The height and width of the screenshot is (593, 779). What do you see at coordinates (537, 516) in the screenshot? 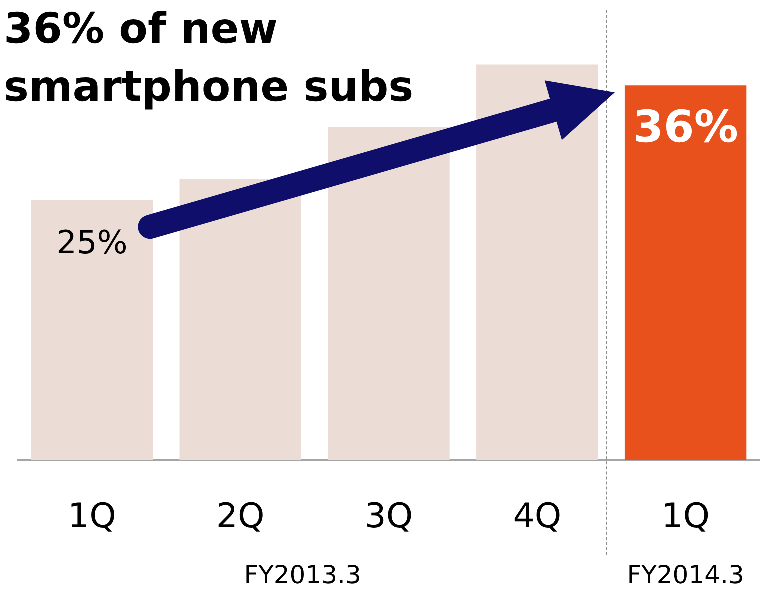
I see `x-tick-label: 4Q` at bounding box center [537, 516].